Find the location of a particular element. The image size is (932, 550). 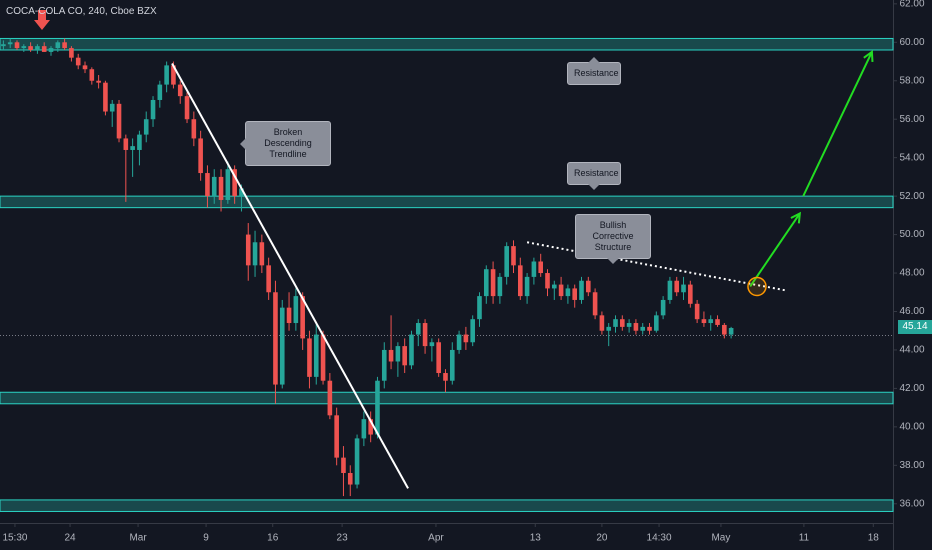

chart-title: COCA-COLA CO, 240, Cboe BZX is located at coordinates (81, 11).